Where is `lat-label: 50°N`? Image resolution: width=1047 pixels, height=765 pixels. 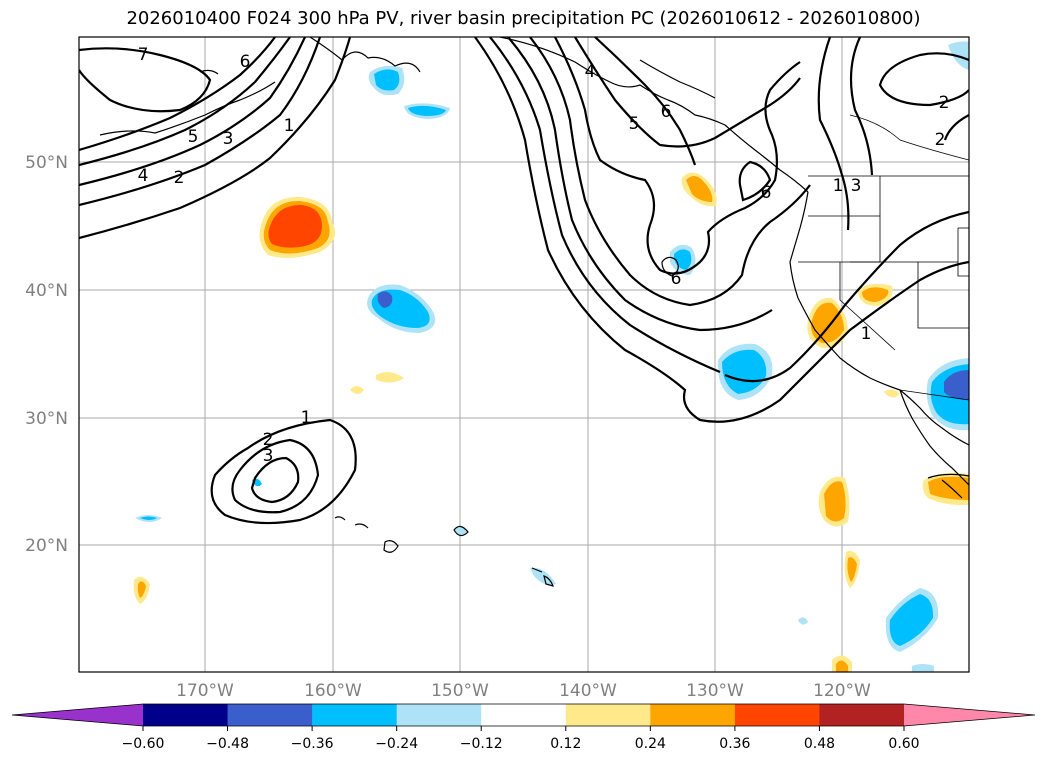
lat-label: 50°N is located at coordinates (46, 163).